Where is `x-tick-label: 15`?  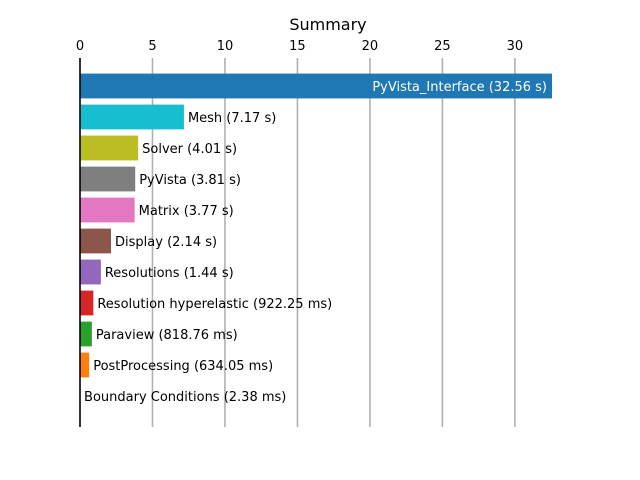
x-tick-label: 15 is located at coordinates (297, 46).